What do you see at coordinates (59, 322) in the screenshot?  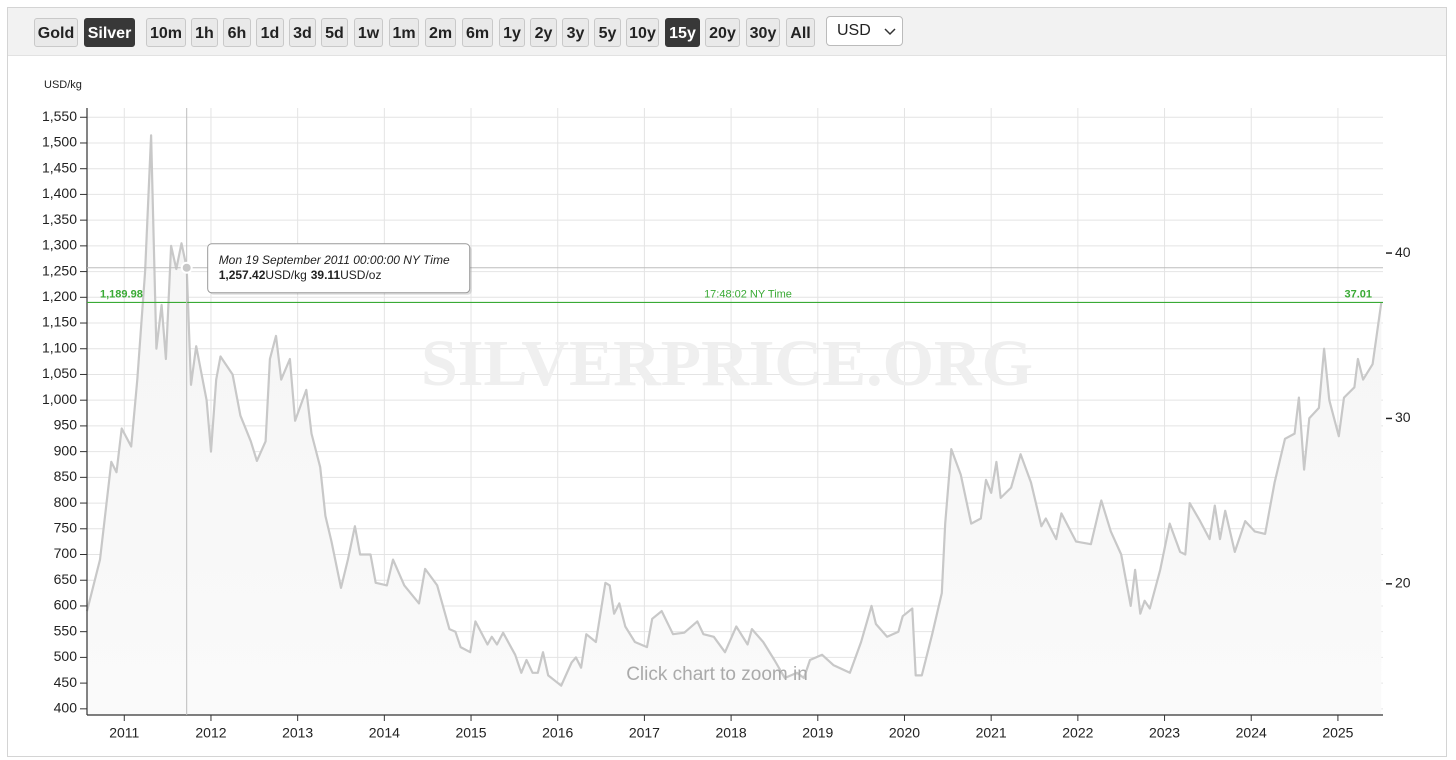 I see `y-tick-label: 1,150` at bounding box center [59, 322].